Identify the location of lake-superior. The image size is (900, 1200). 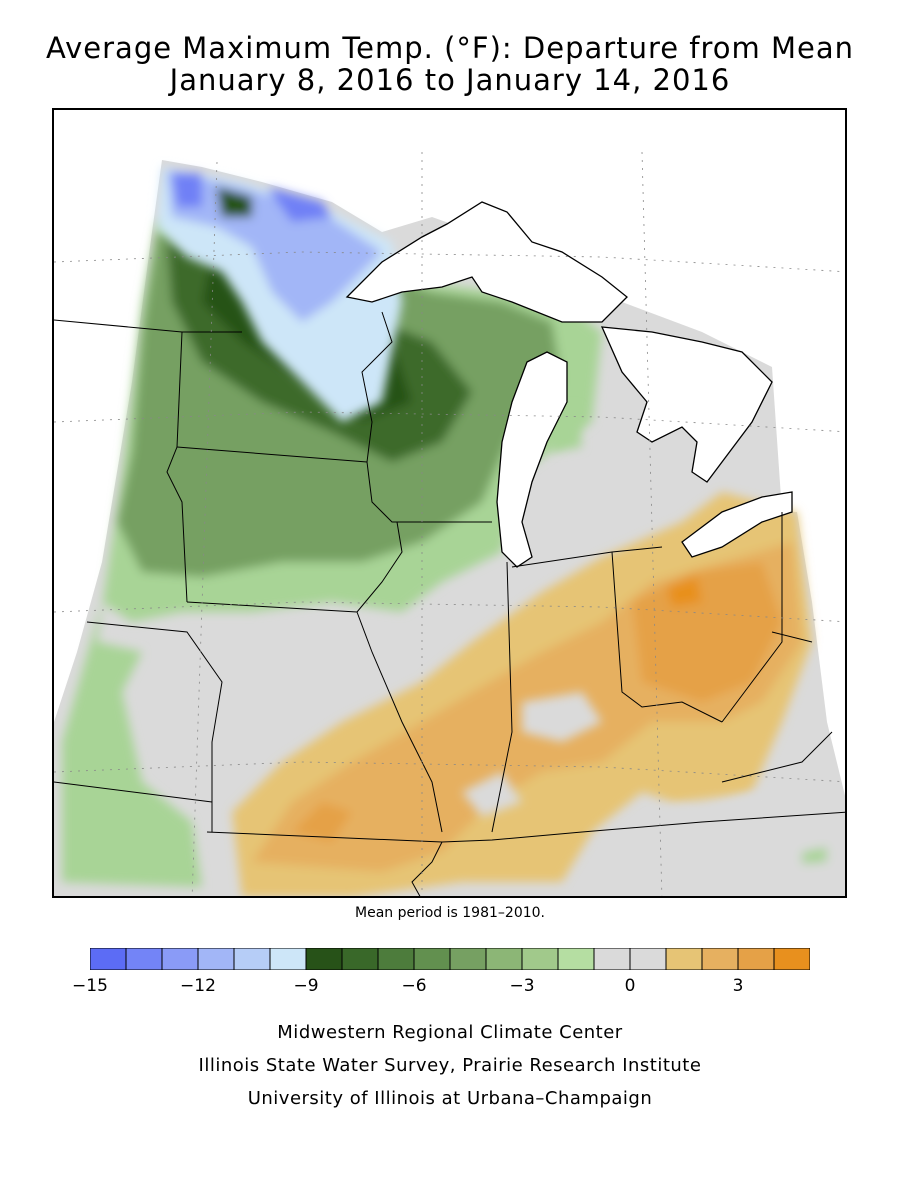
(486, 262).